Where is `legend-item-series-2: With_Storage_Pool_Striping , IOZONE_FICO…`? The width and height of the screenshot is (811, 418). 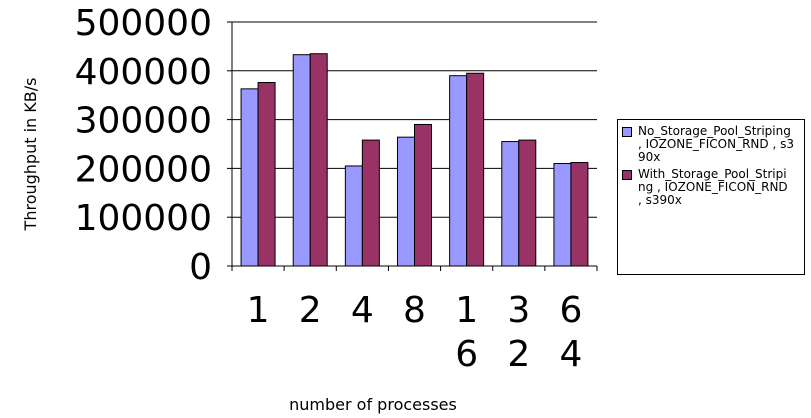
legend-item-series-2: With_Storage_Pool_Striping , IOZONE_FICO… is located at coordinates (711, 187).